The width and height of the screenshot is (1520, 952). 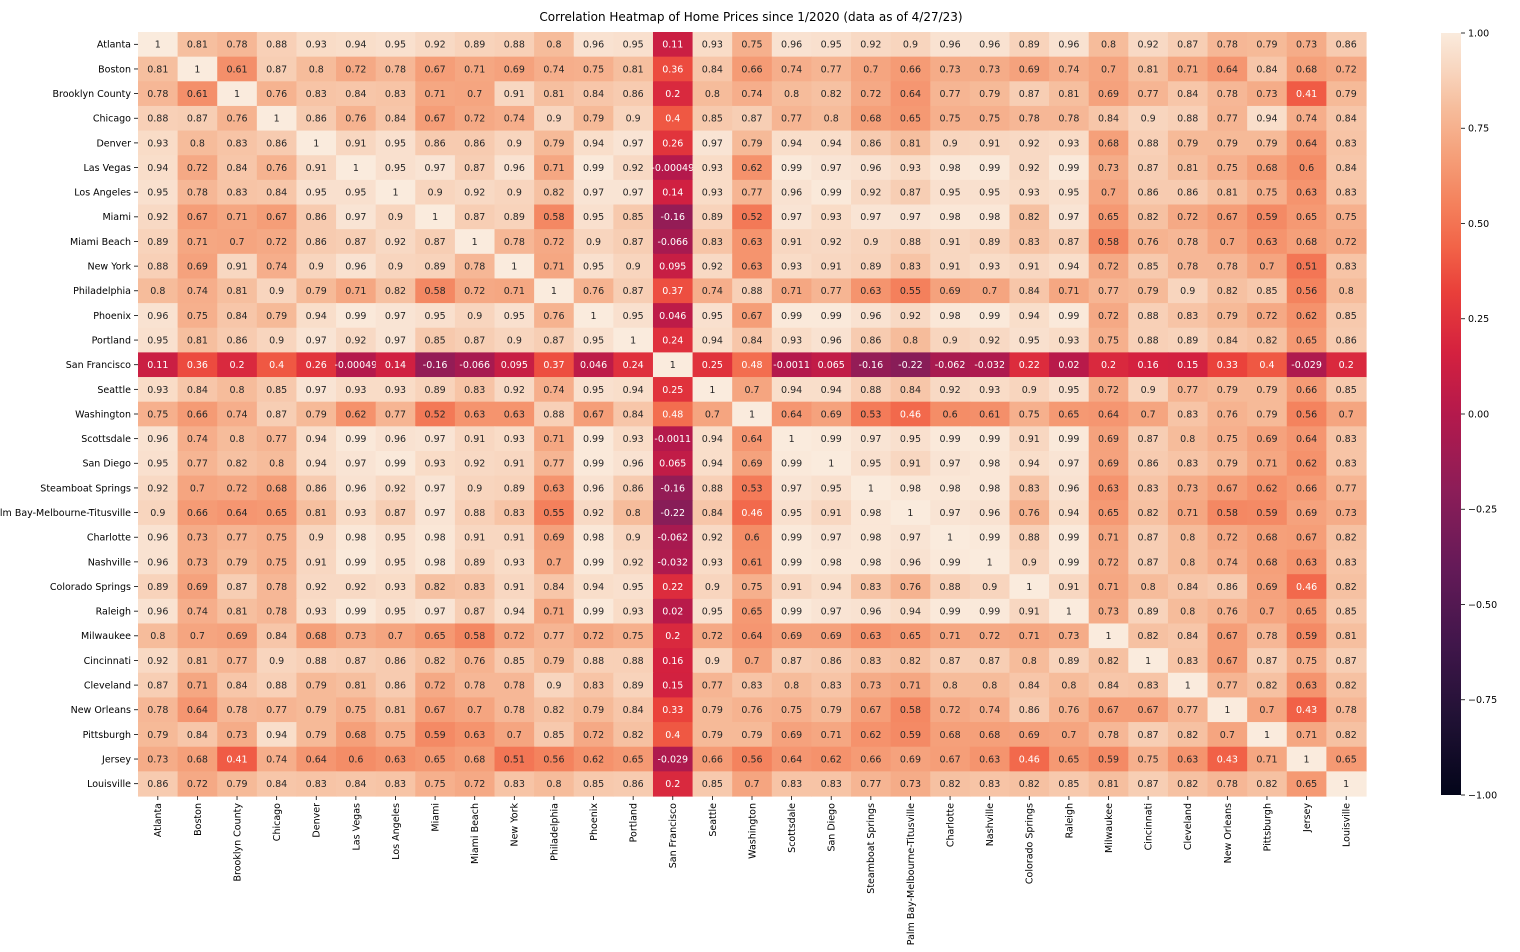 What do you see at coordinates (751, 390) in the screenshot?
I see `cell-value-label: 0.7` at bounding box center [751, 390].